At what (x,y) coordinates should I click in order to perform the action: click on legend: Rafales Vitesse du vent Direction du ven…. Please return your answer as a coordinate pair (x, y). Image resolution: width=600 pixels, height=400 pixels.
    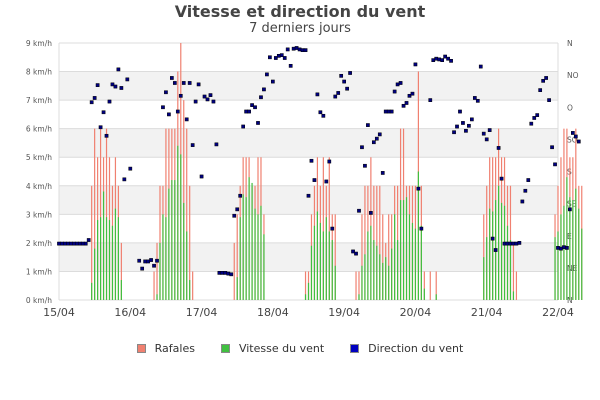
    Looking at the image, I should click on (300, 348).